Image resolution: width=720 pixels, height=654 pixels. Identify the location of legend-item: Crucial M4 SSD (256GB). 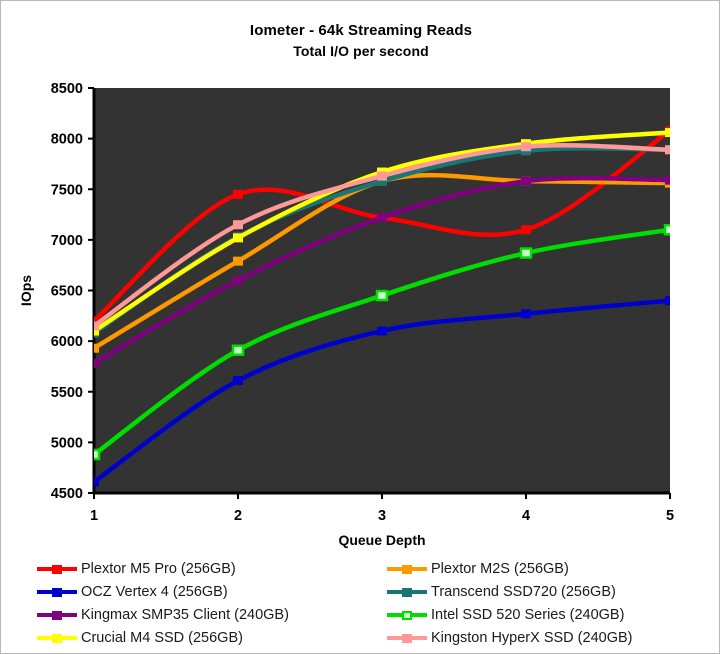
(202, 637).